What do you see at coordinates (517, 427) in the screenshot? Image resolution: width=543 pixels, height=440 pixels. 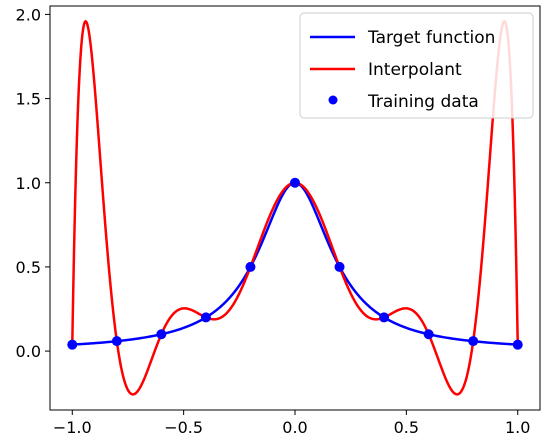 I see `x-tick-label: 1.0` at bounding box center [517, 427].